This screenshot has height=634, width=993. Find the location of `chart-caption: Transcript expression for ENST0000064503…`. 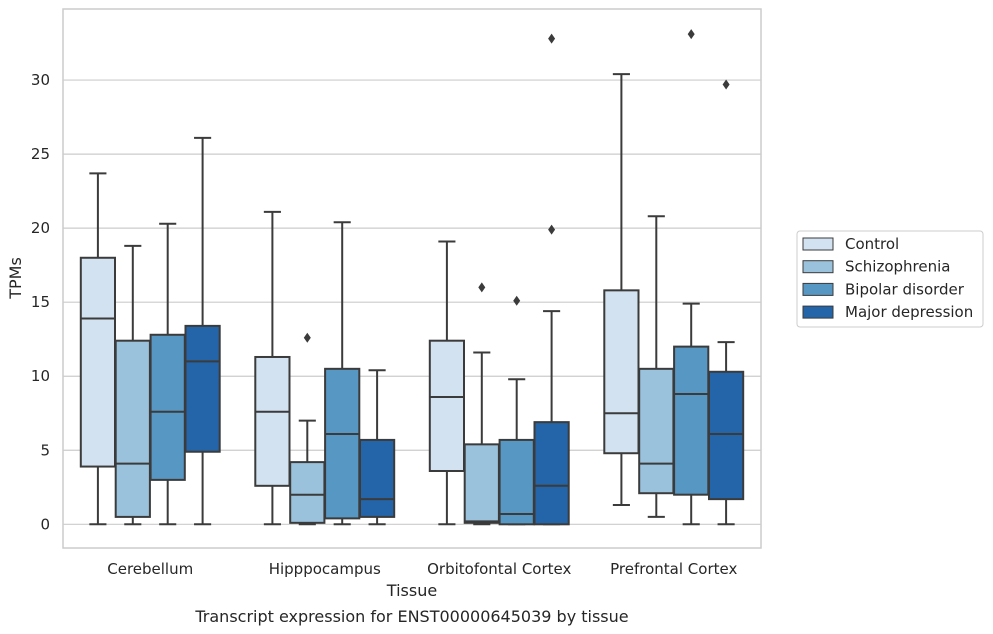

chart-caption: Transcript expression for ENST0000064503… is located at coordinates (411, 616).